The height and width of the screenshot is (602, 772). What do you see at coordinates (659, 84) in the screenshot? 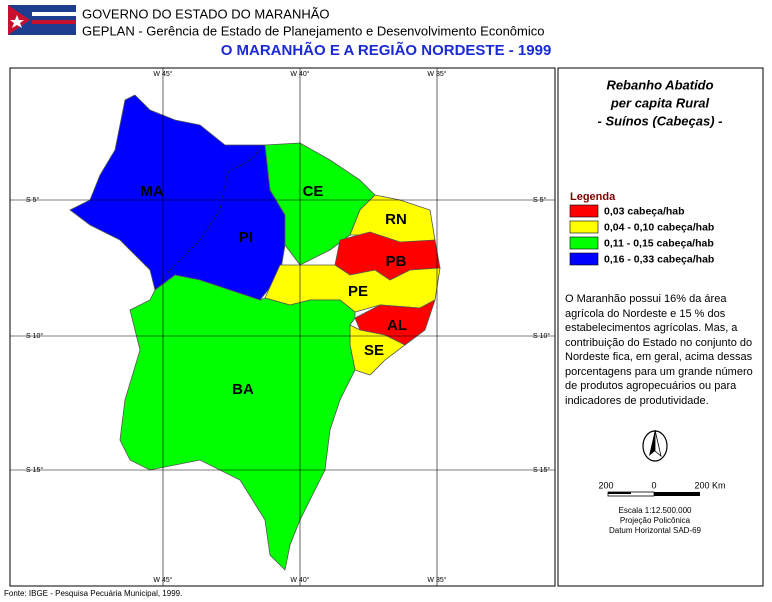
I see `panel-title-line: Rebanho Abatido` at bounding box center [659, 84].